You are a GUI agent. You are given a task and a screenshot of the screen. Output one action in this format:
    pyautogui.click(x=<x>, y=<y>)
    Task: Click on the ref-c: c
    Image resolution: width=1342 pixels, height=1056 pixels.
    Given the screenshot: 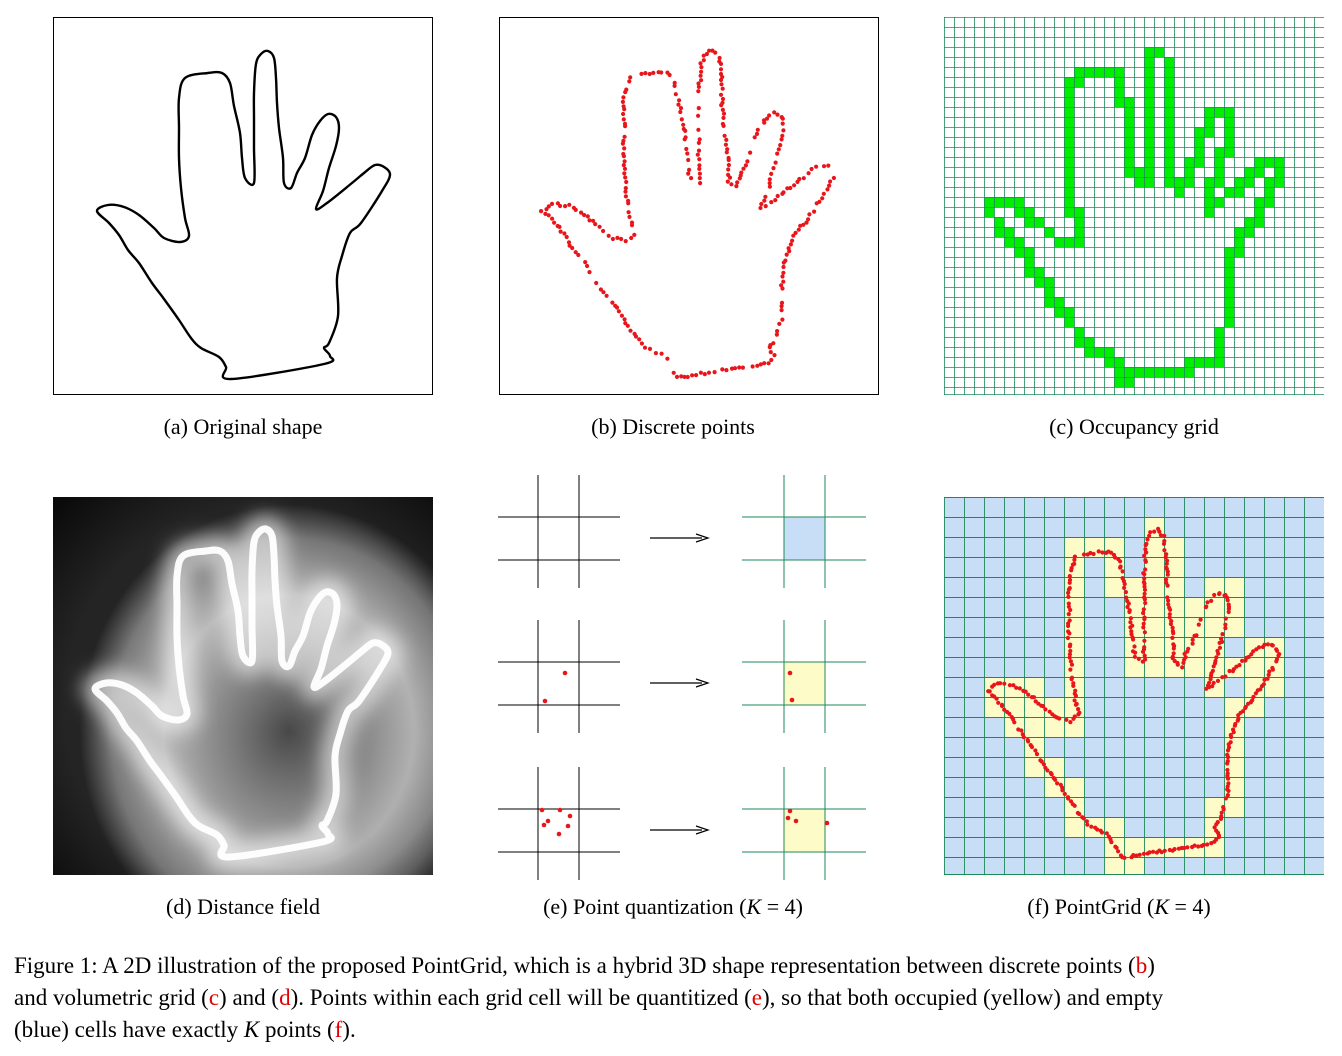 What is the action you would take?
    pyautogui.click(x=214, y=997)
    